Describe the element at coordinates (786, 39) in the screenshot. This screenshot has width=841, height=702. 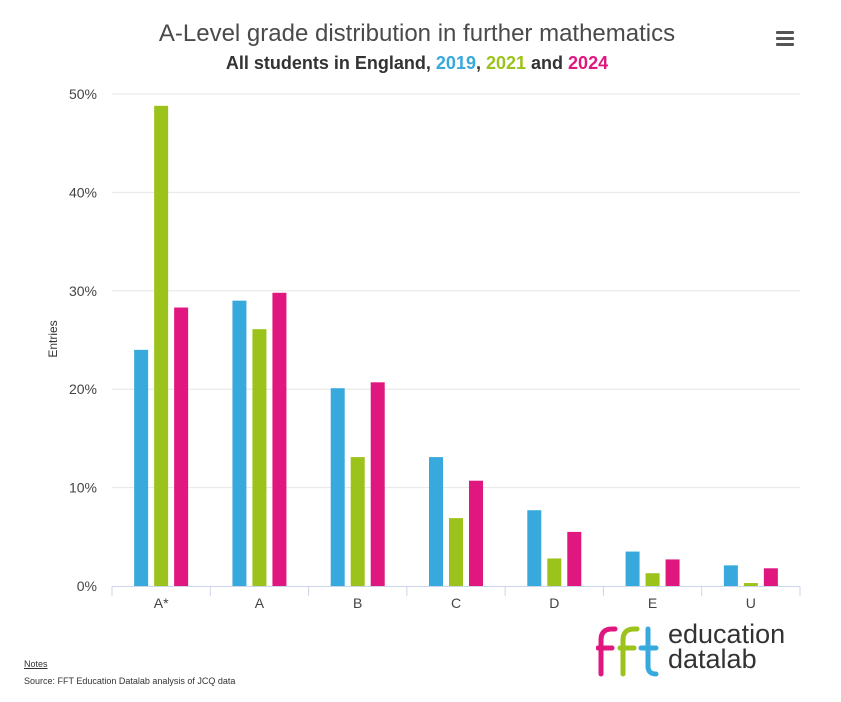
I see `chart-menu-icon` at that location.